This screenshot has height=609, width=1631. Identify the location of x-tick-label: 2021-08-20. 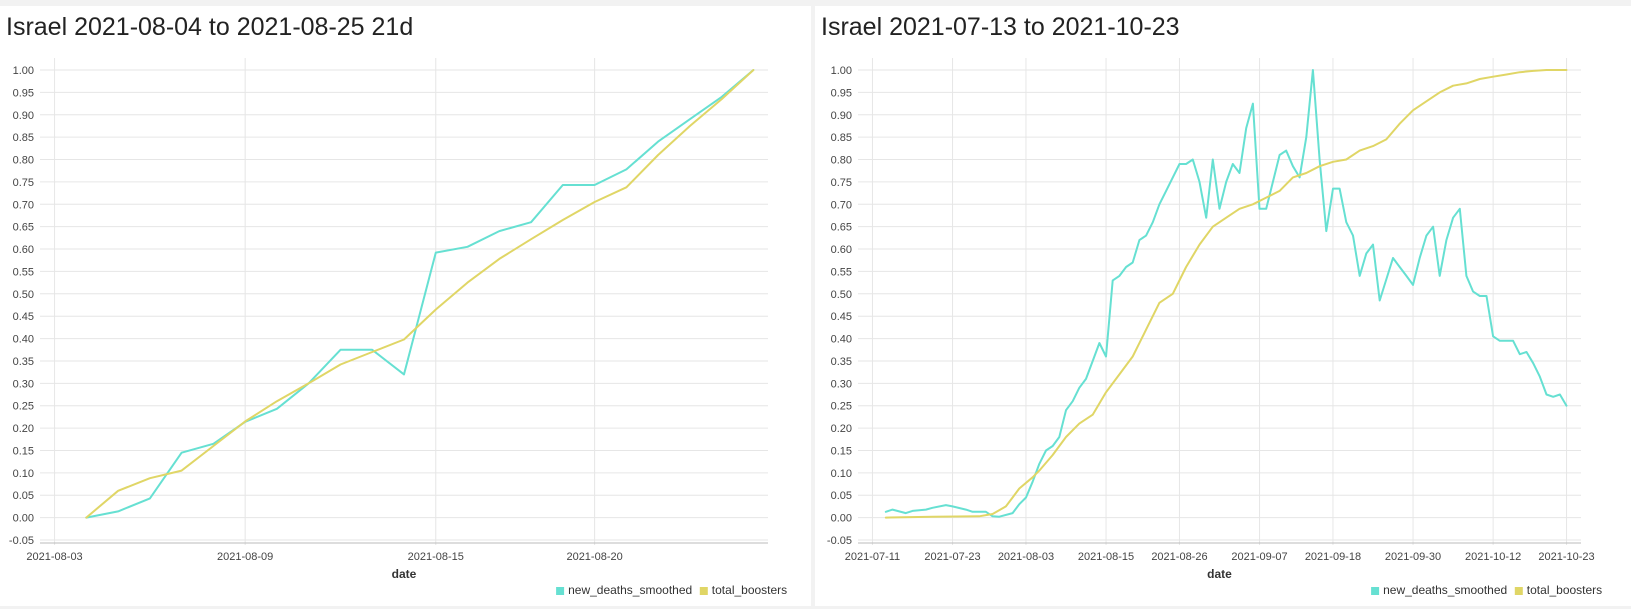
(594, 557).